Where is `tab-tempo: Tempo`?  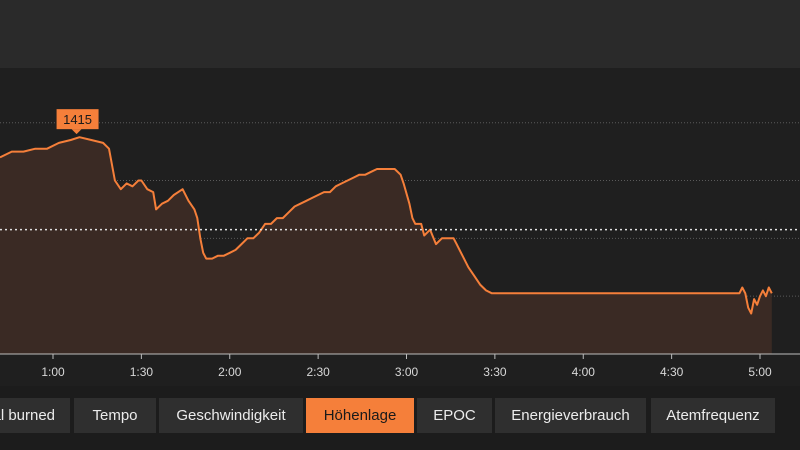 tab-tempo: Tempo is located at coordinates (115, 415).